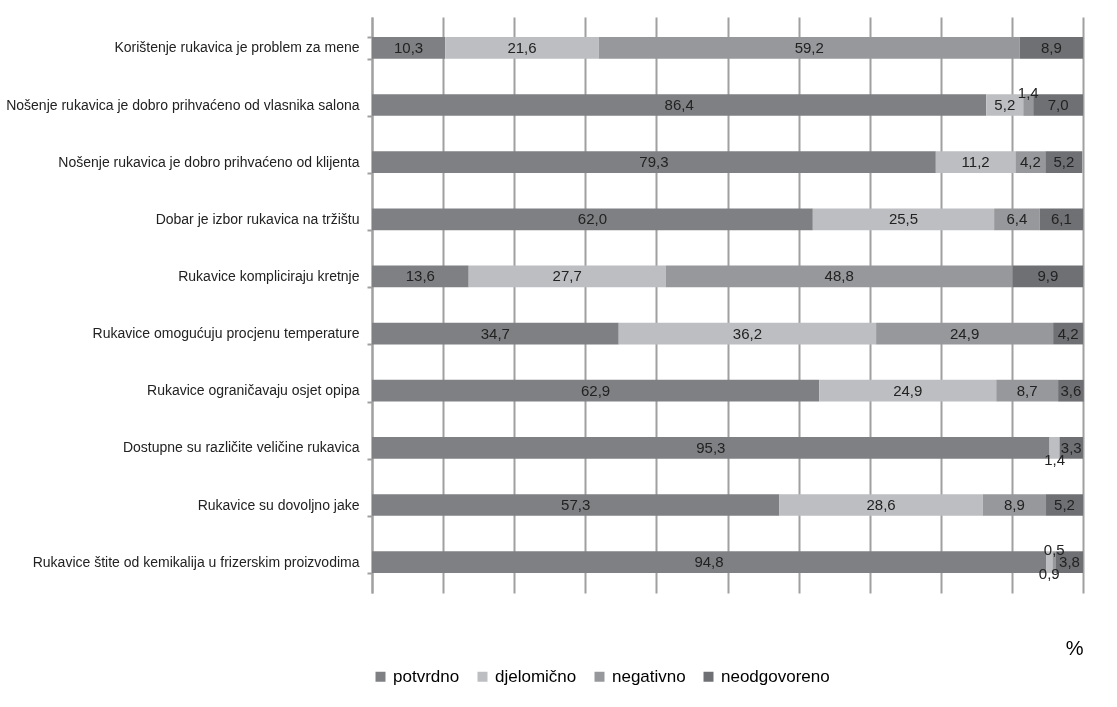 Image resolution: width=1117 pixels, height=707 pixels. What do you see at coordinates (1027, 390) in the screenshot?
I see `data-label: 8,7` at bounding box center [1027, 390].